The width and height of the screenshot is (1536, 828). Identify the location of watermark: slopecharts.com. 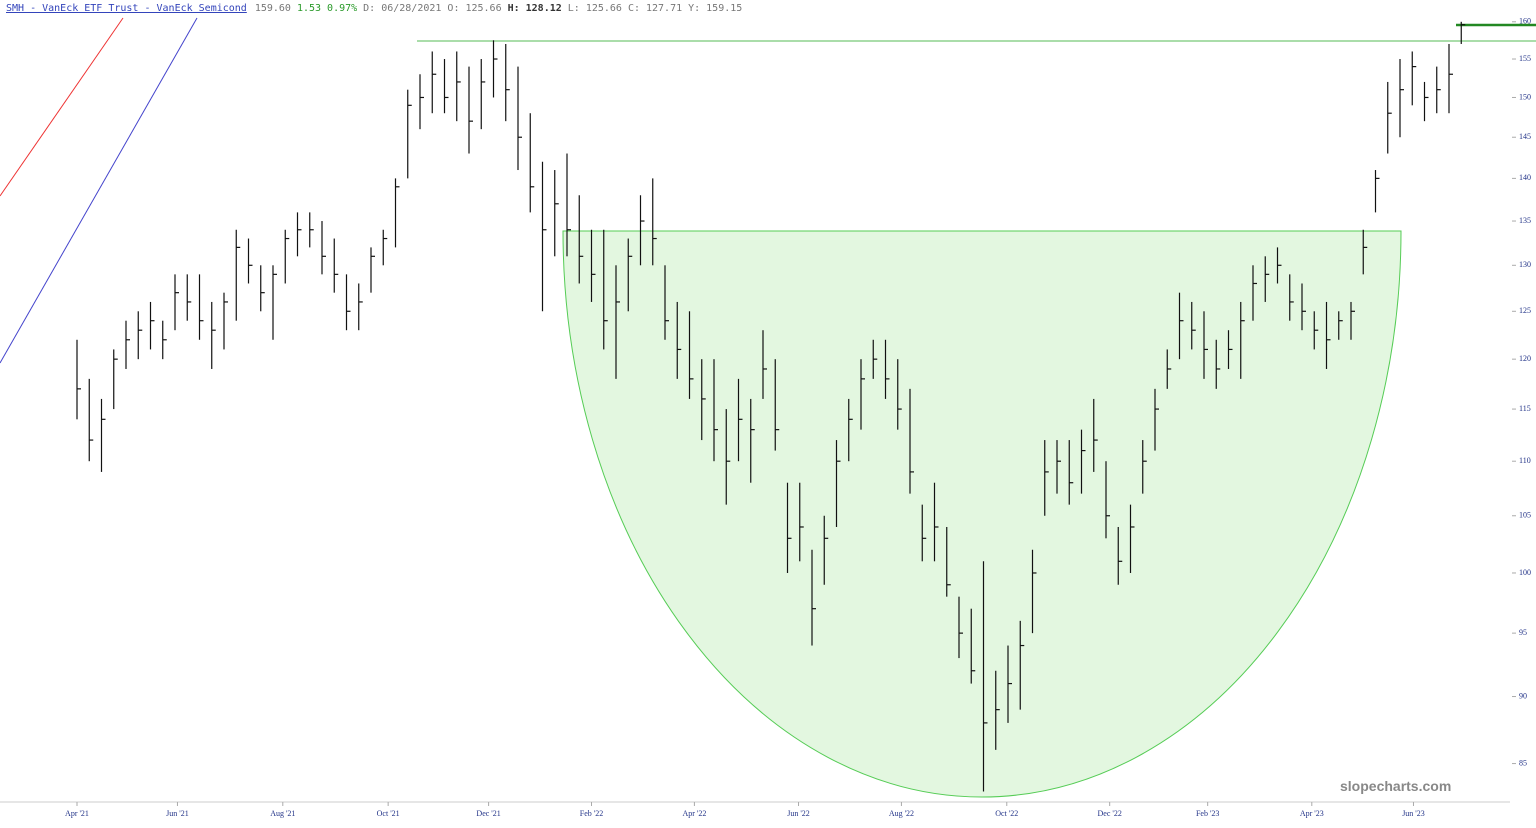
(1395, 786).